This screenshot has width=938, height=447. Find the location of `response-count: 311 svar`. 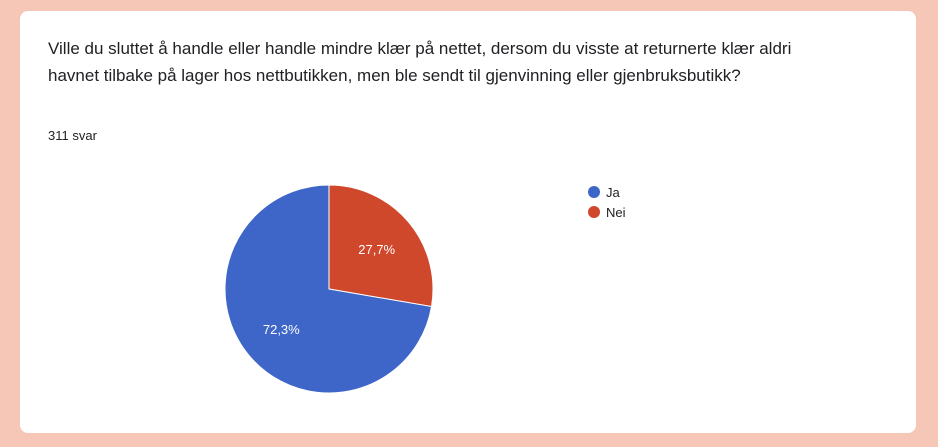

response-count: 311 svar is located at coordinates (72, 135).